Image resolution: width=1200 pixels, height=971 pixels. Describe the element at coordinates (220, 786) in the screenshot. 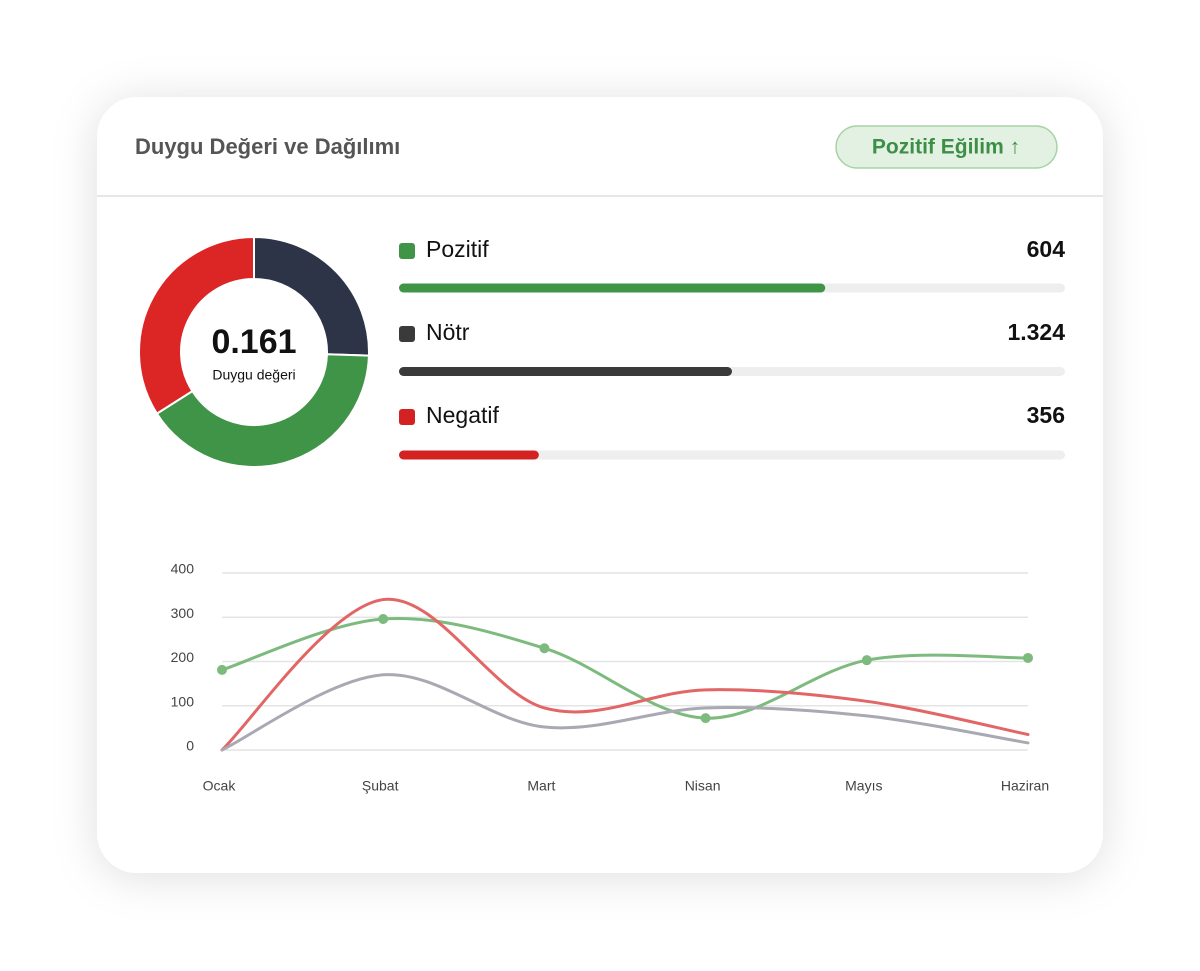

I see `x-tick-label: Ocak` at that location.